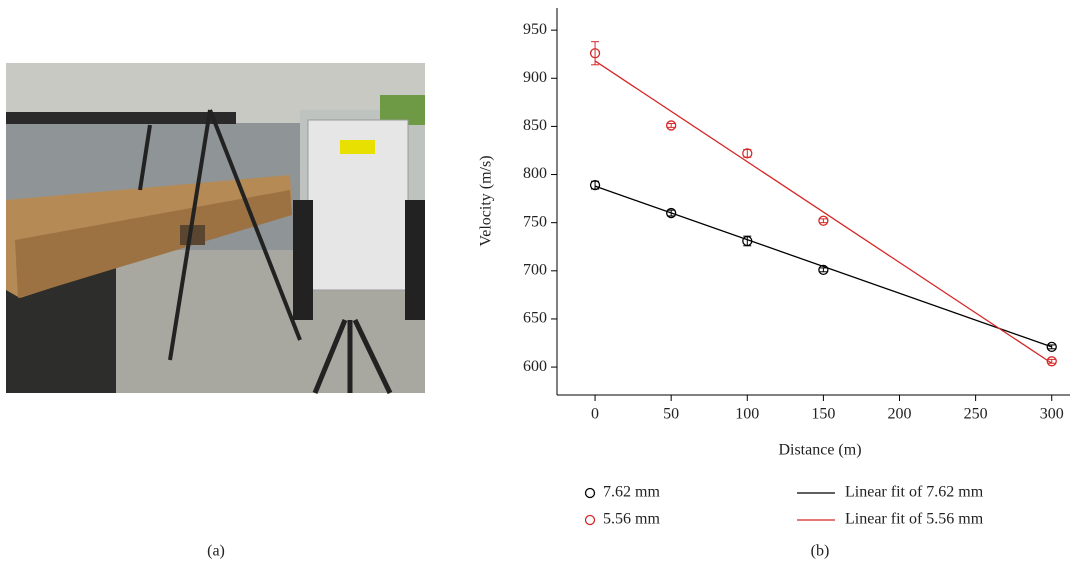 Image resolution: width=1081 pixels, height=578 pixels. I want to click on panel-label: (b), so click(820, 551).